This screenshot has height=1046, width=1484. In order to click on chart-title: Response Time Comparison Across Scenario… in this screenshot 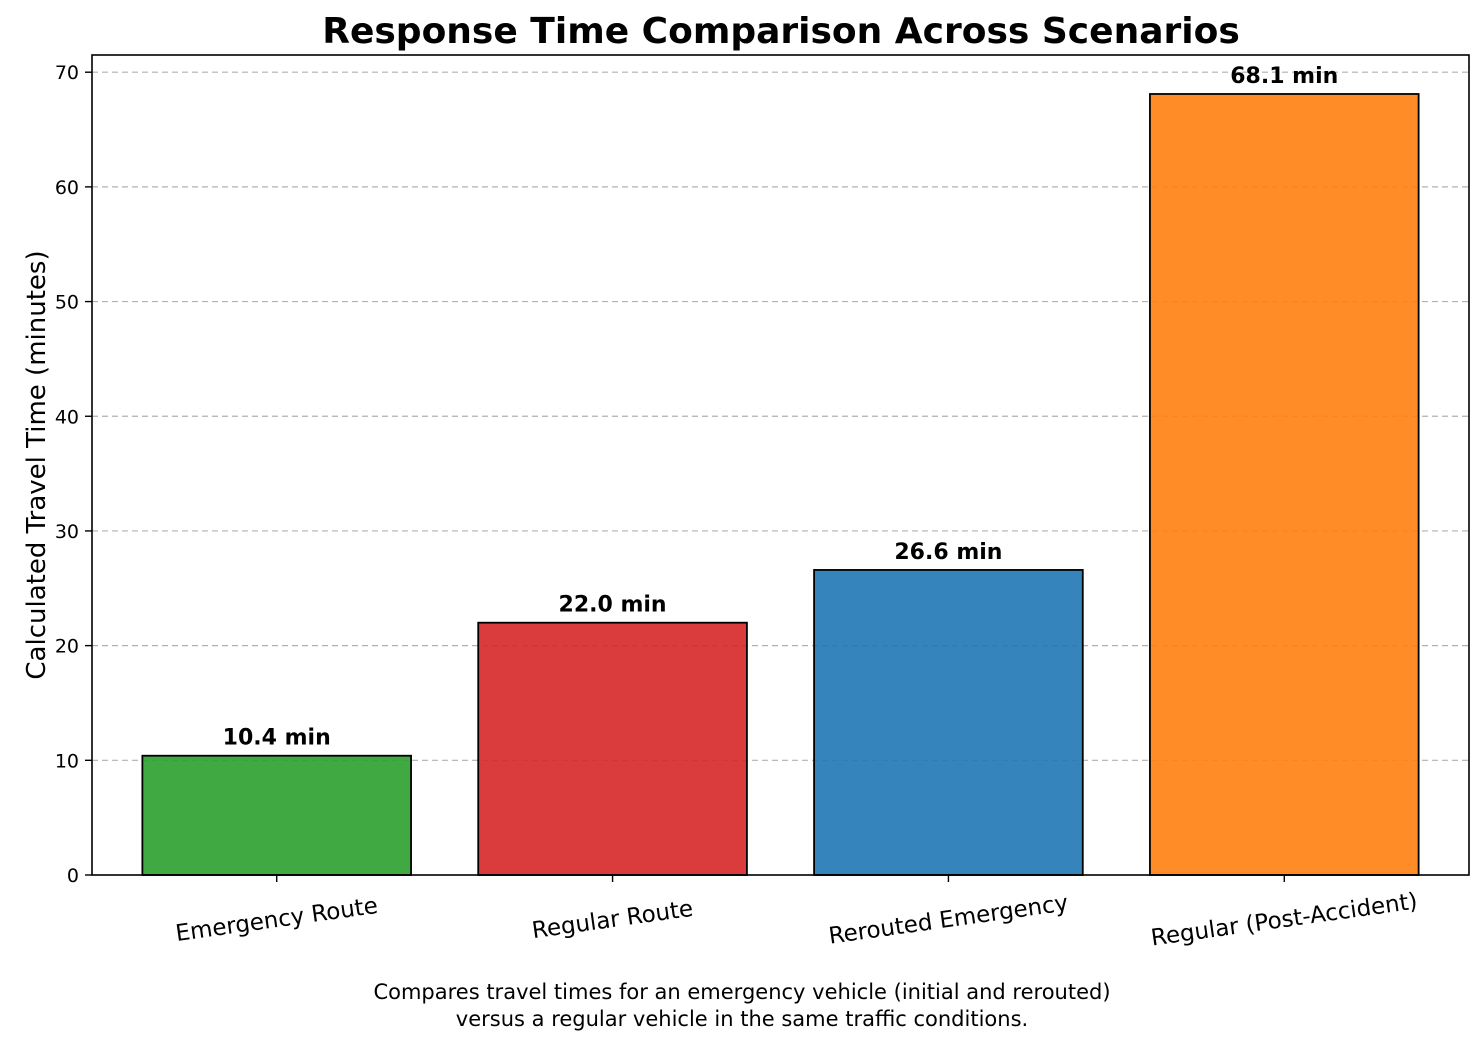, I will do `click(781, 31)`.